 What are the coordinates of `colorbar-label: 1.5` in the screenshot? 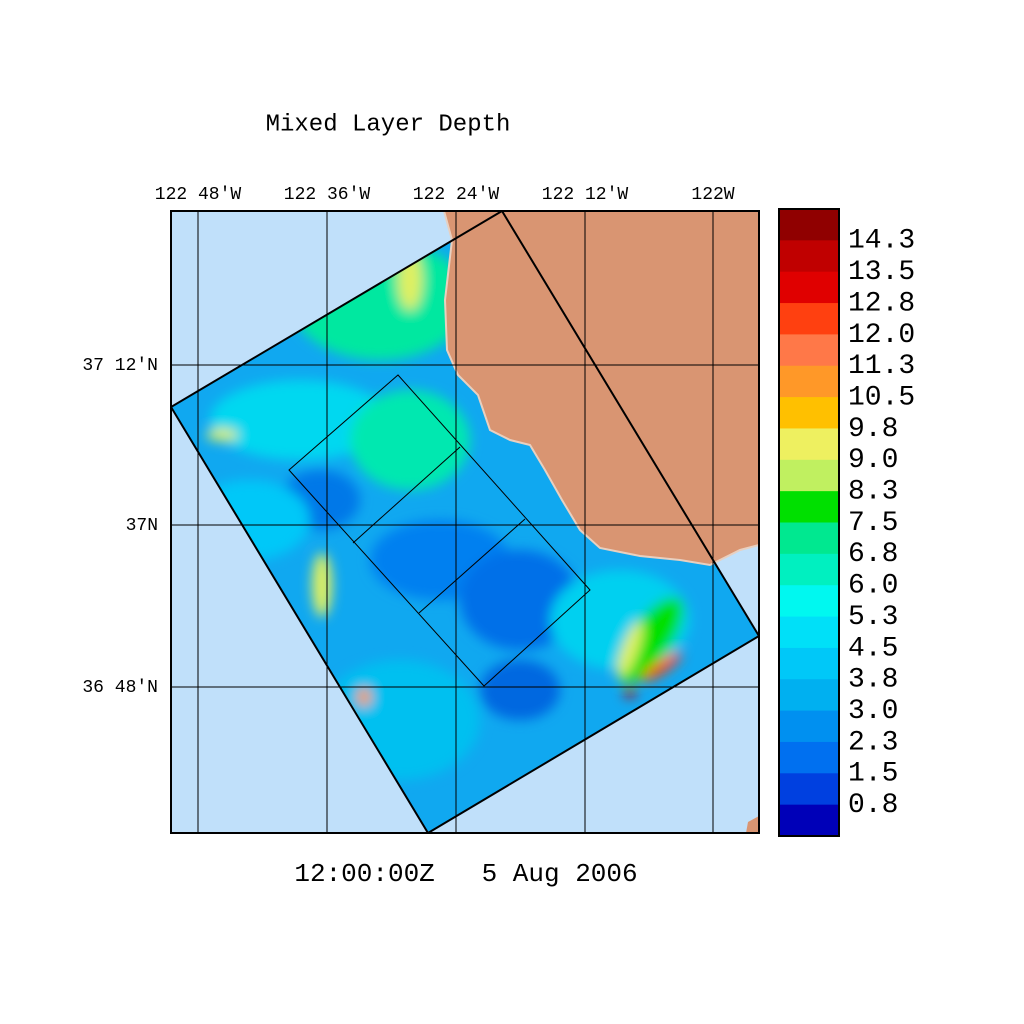 It's located at (873, 774).